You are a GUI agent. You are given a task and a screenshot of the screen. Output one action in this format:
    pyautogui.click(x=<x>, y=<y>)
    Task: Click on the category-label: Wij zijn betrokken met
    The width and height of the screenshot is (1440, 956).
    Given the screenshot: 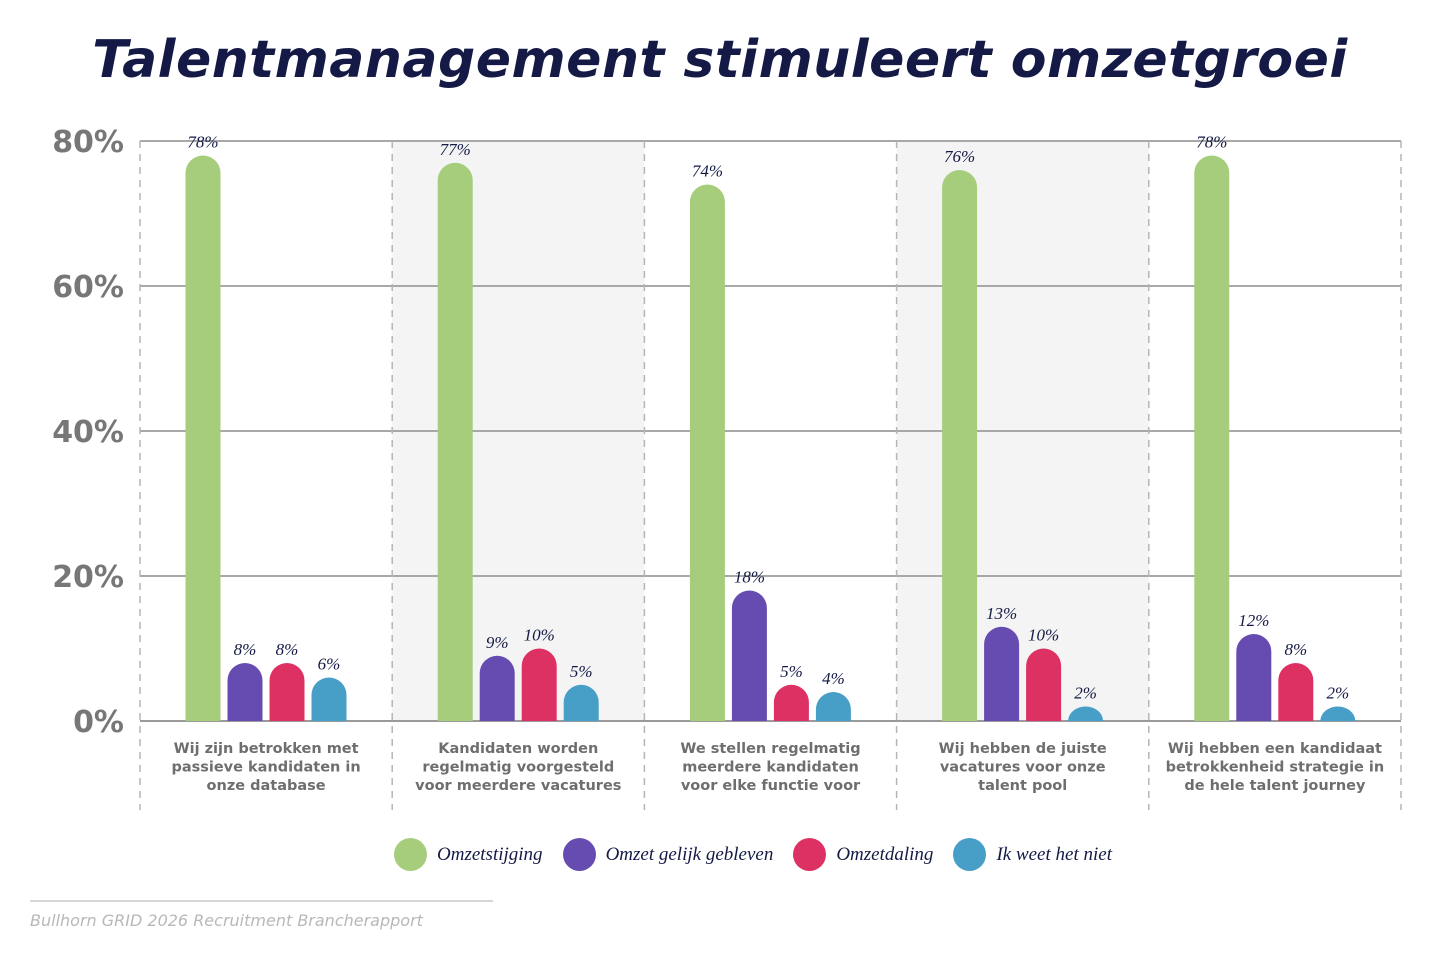 What is the action you would take?
    pyautogui.click(x=266, y=749)
    